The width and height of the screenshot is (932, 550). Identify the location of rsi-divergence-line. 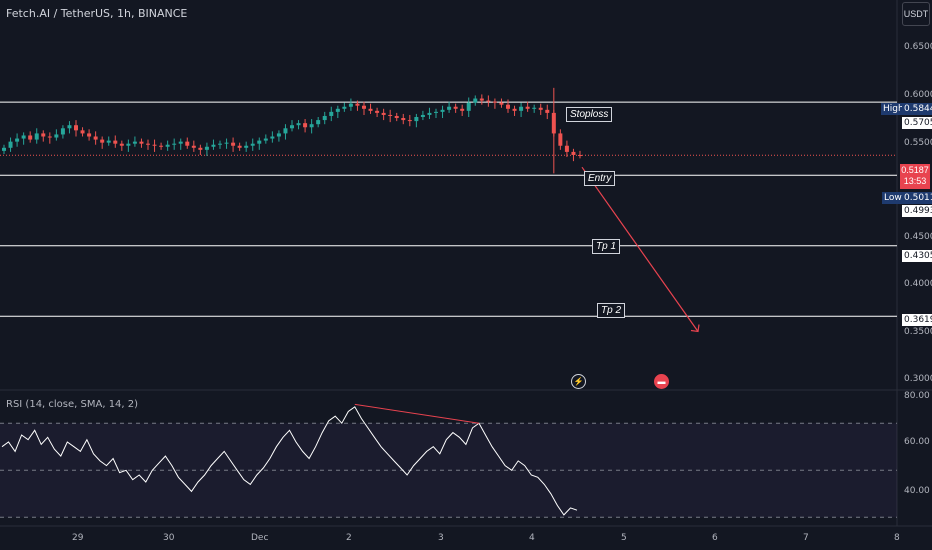
(417, 413).